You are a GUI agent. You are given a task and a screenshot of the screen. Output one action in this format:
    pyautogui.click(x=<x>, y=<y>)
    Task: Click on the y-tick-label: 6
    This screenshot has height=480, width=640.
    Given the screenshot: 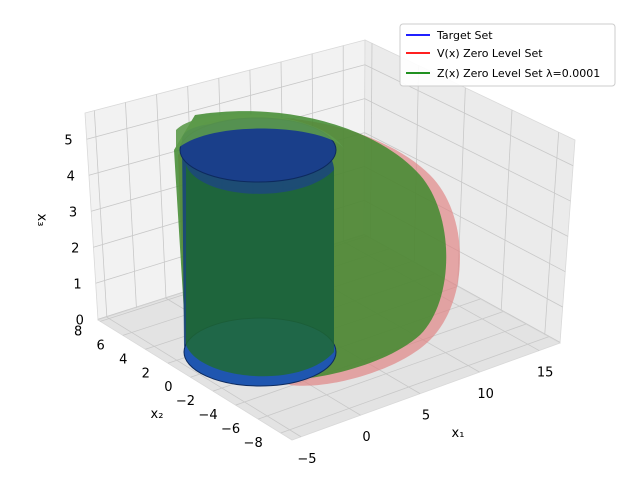 What is the action you would take?
    pyautogui.click(x=101, y=345)
    